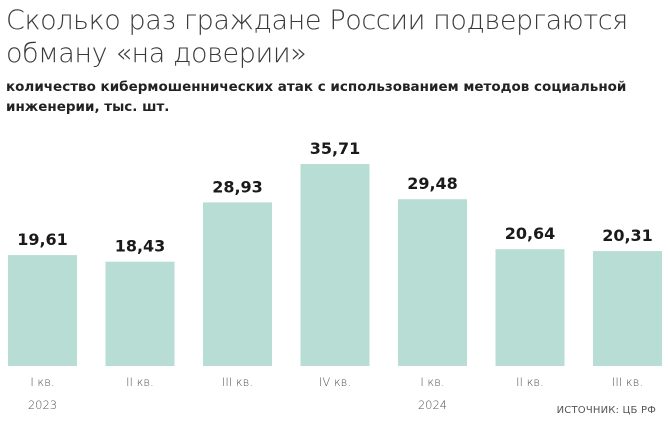 This screenshot has width=668, height=430. Describe the element at coordinates (627, 235) in the screenshot. I see `bar-value-label-7: 20,31` at that location.